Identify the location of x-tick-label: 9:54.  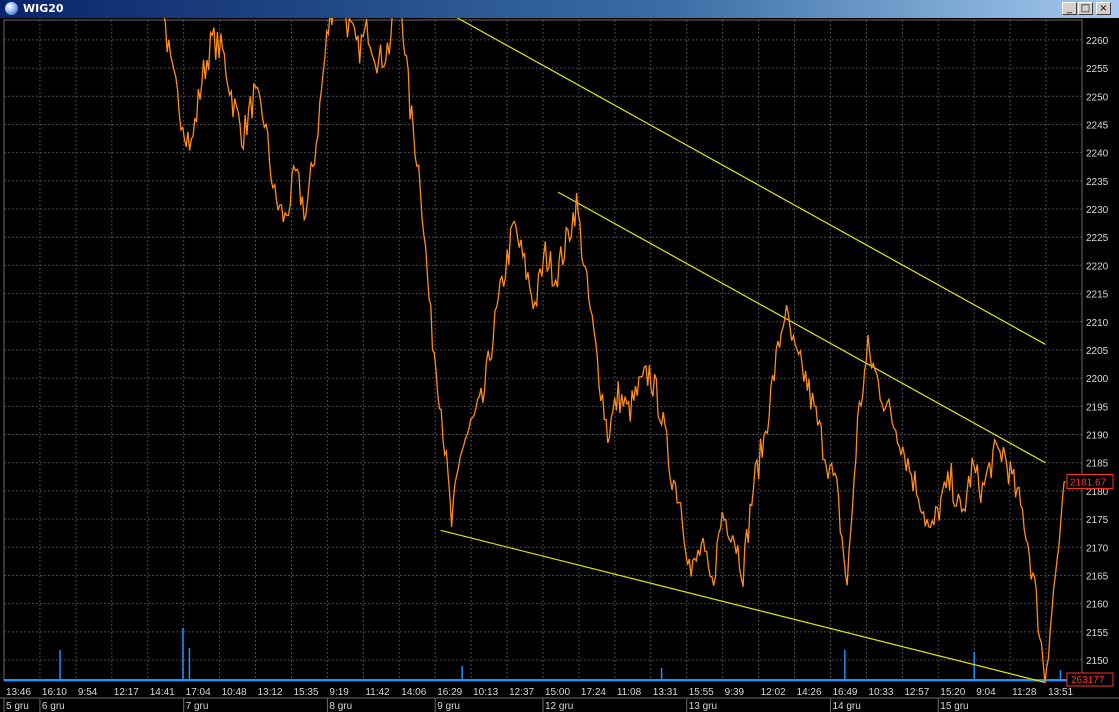
(88, 692).